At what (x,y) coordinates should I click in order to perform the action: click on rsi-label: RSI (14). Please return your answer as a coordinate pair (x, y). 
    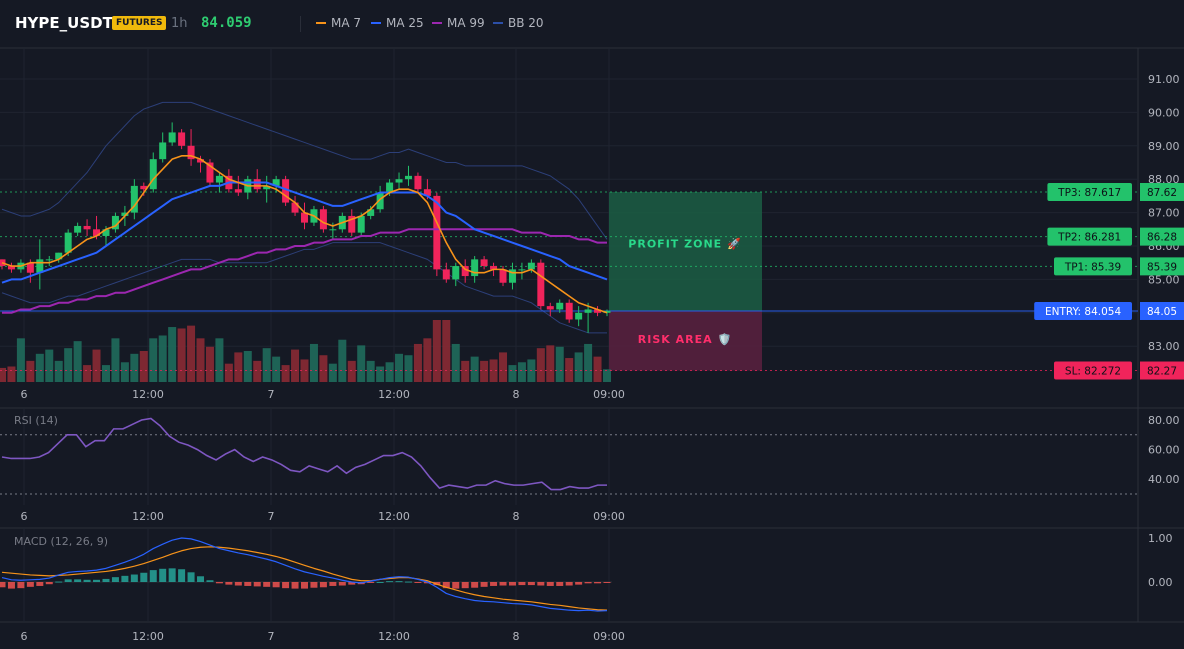
    Looking at the image, I should click on (36, 420).